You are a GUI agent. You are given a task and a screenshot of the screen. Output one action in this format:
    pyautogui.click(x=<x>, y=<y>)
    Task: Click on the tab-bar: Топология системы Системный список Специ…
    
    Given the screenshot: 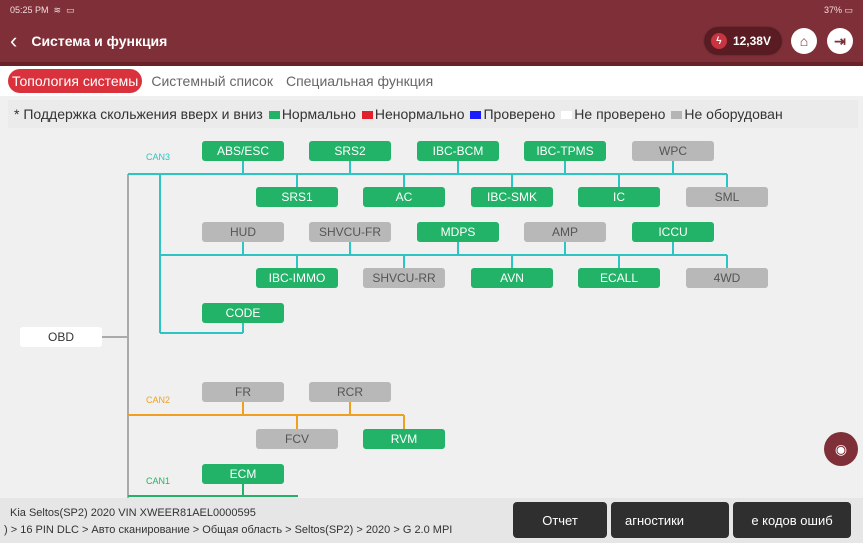 What is the action you would take?
    pyautogui.click(x=431, y=81)
    